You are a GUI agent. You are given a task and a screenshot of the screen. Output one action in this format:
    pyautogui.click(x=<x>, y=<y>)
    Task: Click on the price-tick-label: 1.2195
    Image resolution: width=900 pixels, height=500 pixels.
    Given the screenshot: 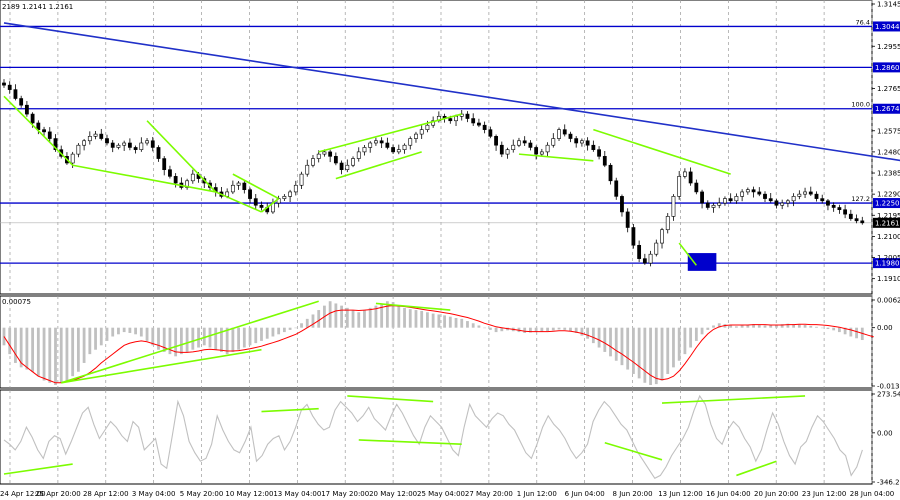 What is the action you would take?
    pyautogui.click(x=888, y=216)
    